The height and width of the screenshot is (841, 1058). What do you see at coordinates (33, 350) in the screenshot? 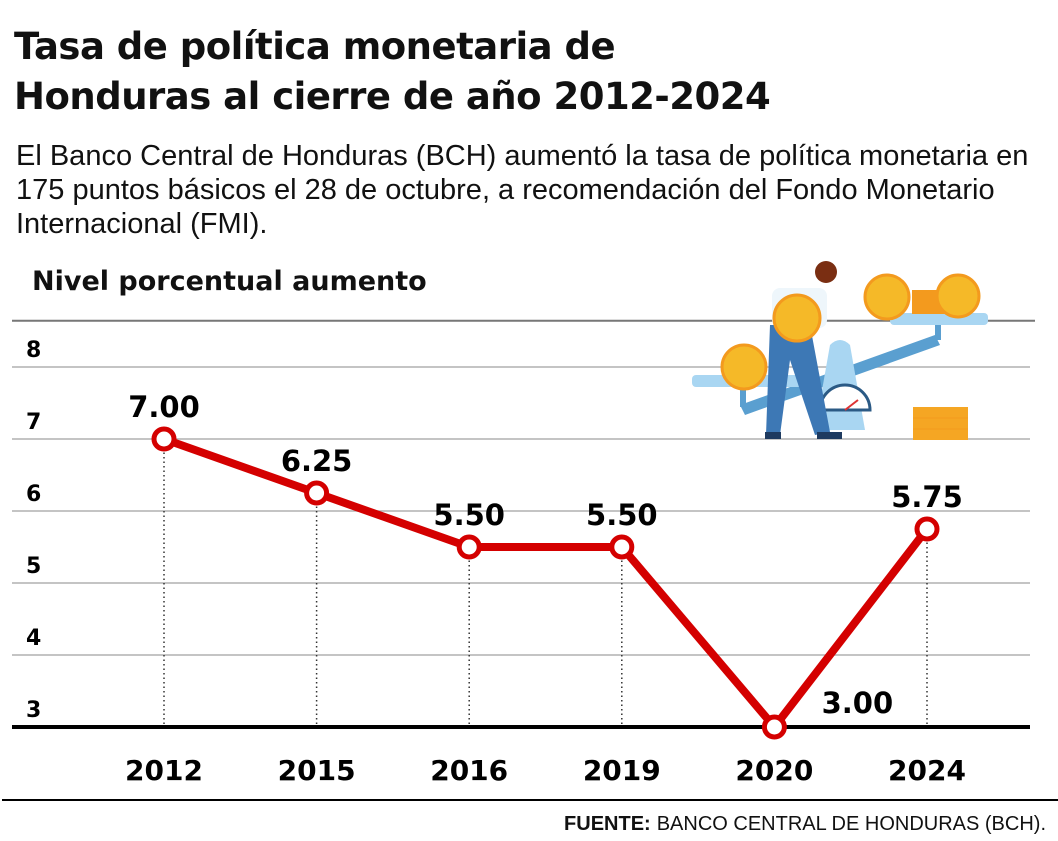
I see `y-tick-label: 8` at bounding box center [33, 350].